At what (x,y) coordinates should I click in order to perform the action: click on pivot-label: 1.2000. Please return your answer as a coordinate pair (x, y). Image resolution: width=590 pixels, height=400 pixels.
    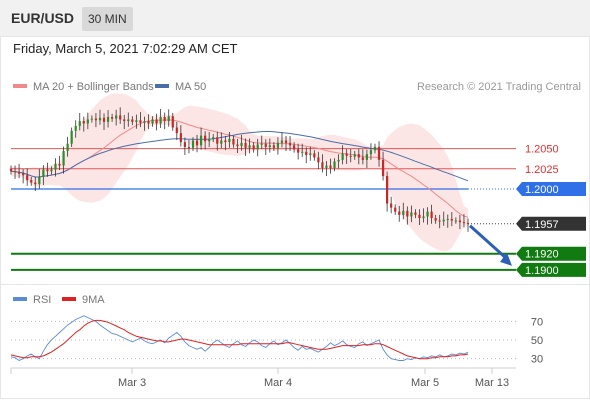
    Looking at the image, I should click on (542, 190).